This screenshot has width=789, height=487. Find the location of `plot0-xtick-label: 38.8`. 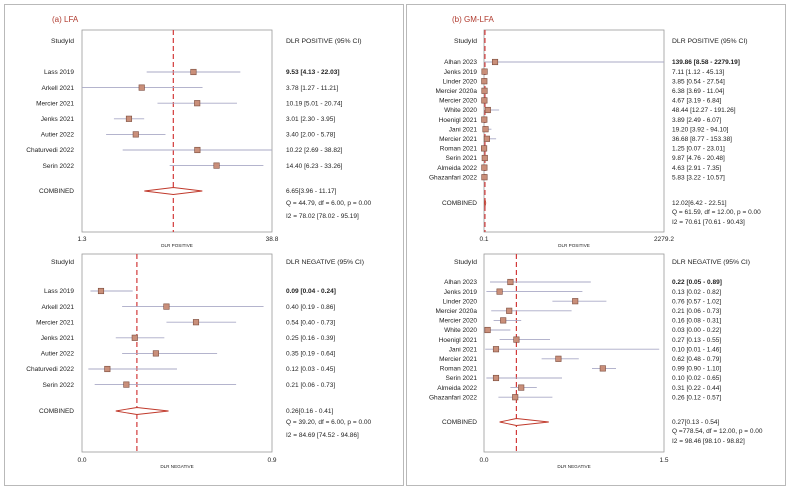

plot0-xtick-label: 38.8 is located at coordinates (272, 239).